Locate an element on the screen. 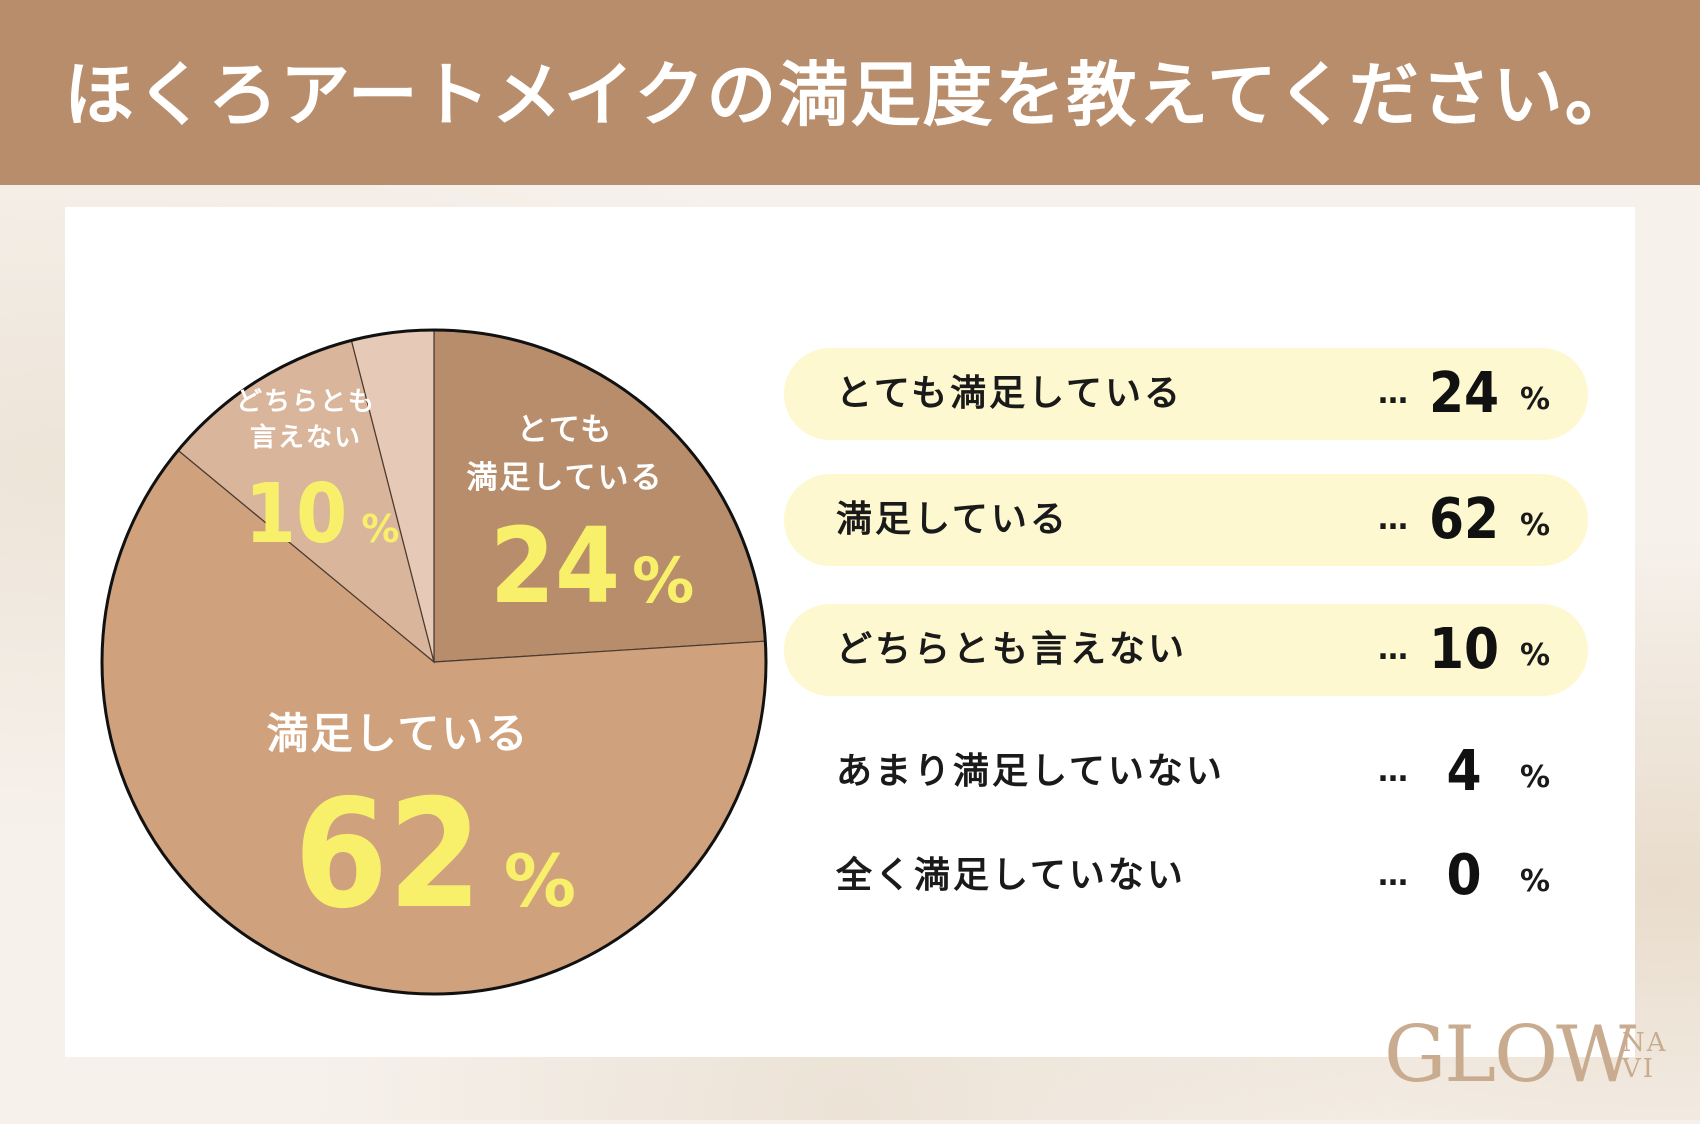  legend-value: 62 is located at coordinates (1464, 519).